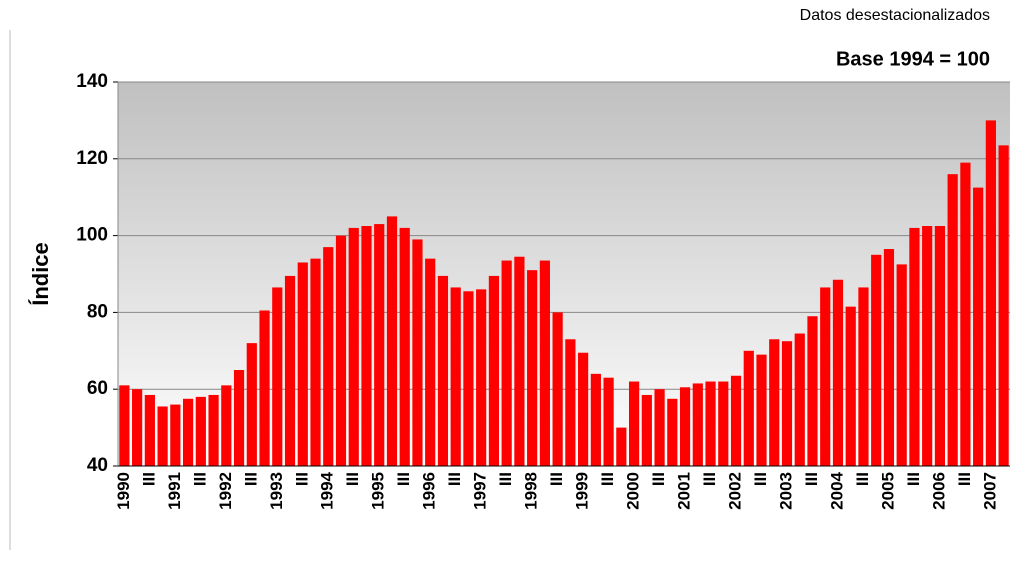  What do you see at coordinates (989, 491) in the screenshot?
I see `x-tick-label: 2007` at bounding box center [989, 491].